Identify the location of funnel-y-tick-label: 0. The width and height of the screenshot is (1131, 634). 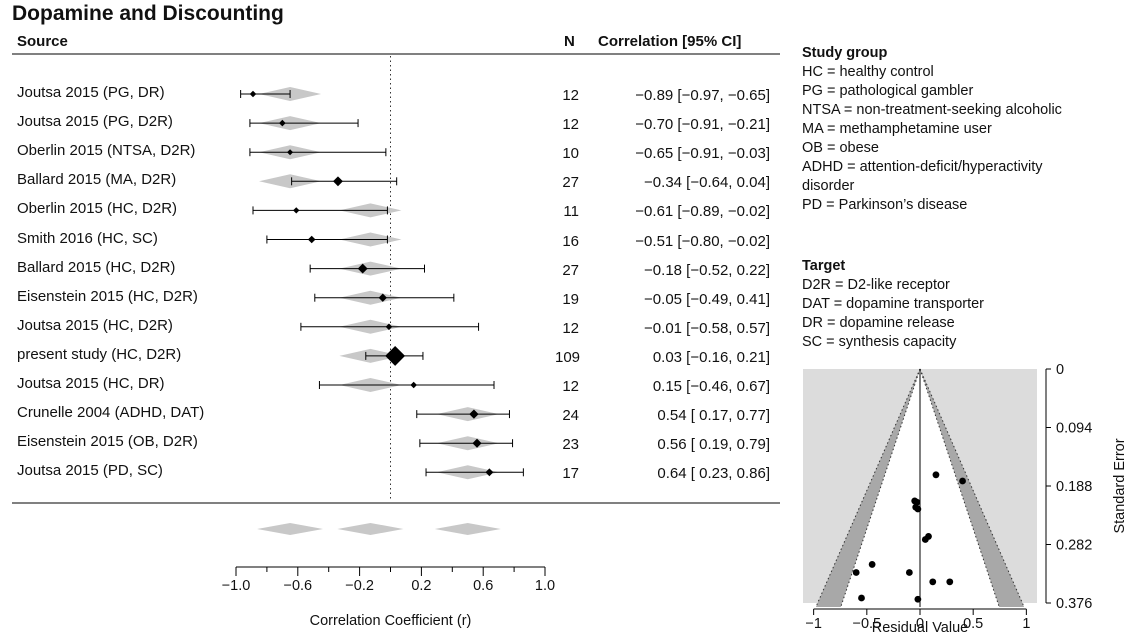
(1060, 370).